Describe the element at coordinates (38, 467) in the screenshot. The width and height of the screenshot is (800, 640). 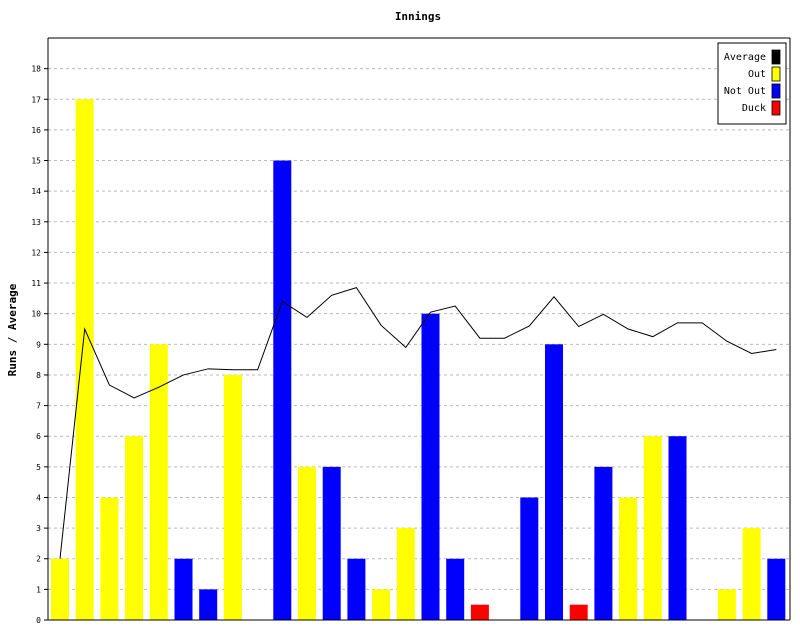
I see `y-tick-label: 5` at that location.